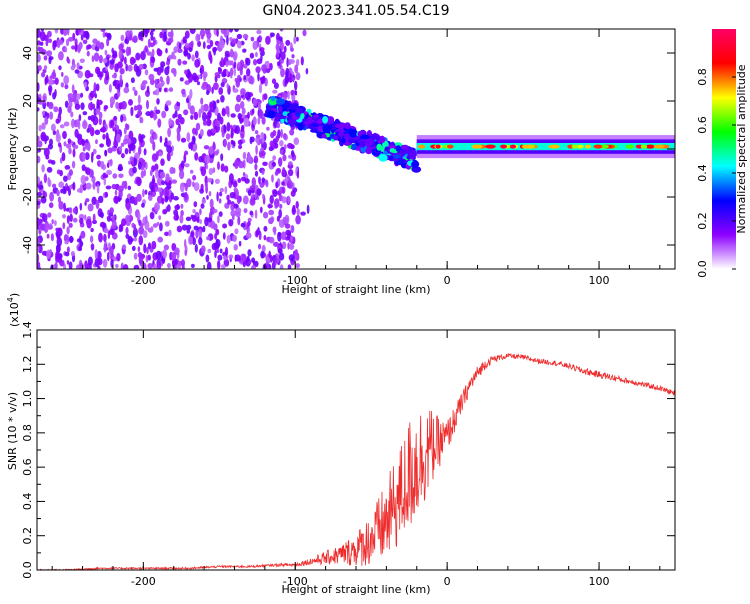 This screenshot has height=604, width=750. Describe the element at coordinates (27, 245) in the screenshot. I see `y-tick-label: -40` at that location.